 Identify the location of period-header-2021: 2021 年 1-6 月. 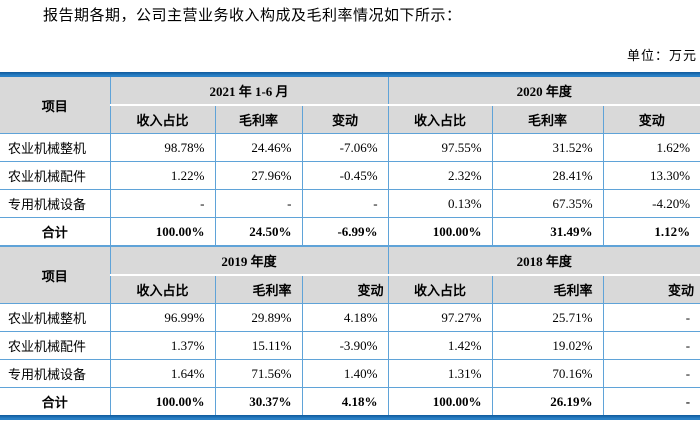
(249, 91).